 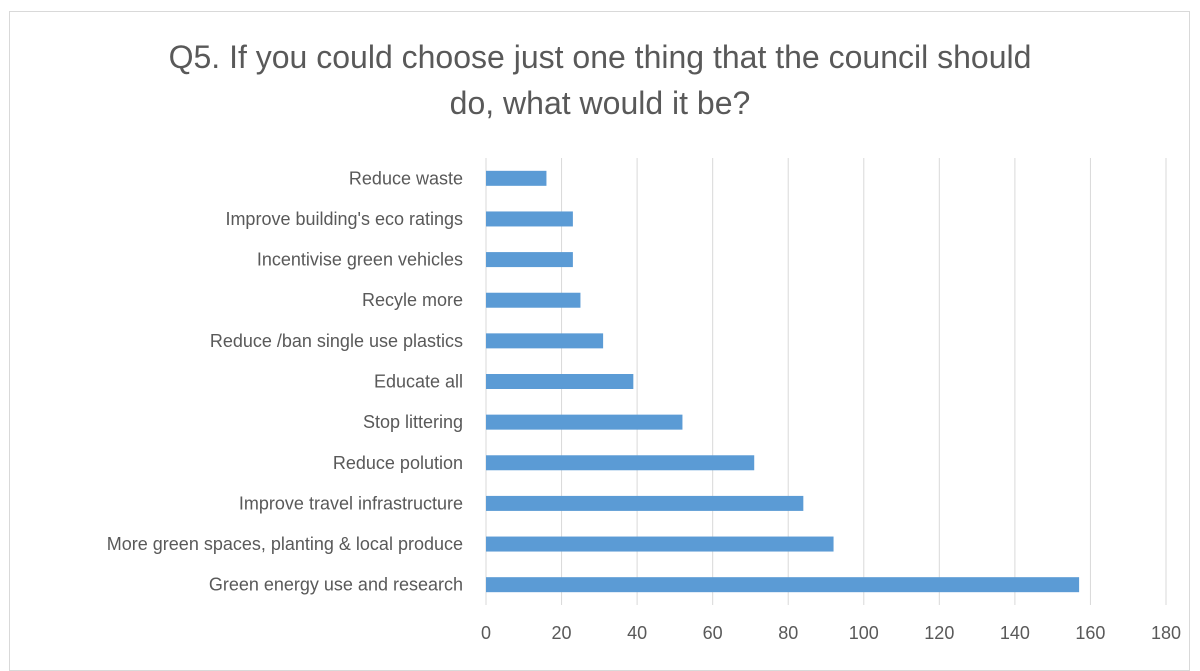 I want to click on category-label: Green energy use and research, so click(x=336, y=585).